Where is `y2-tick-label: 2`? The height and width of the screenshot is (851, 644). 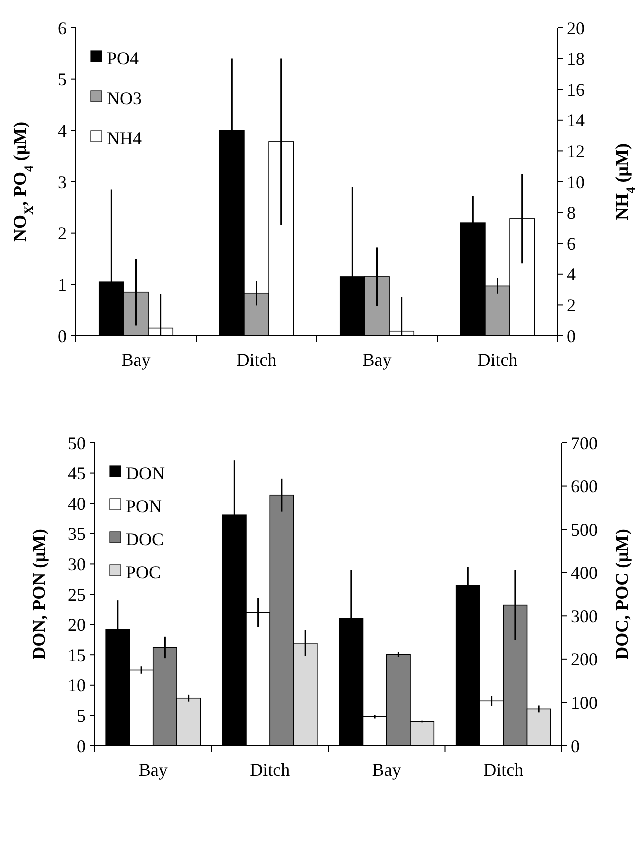
y2-tick-label: 2 is located at coordinates (571, 306).